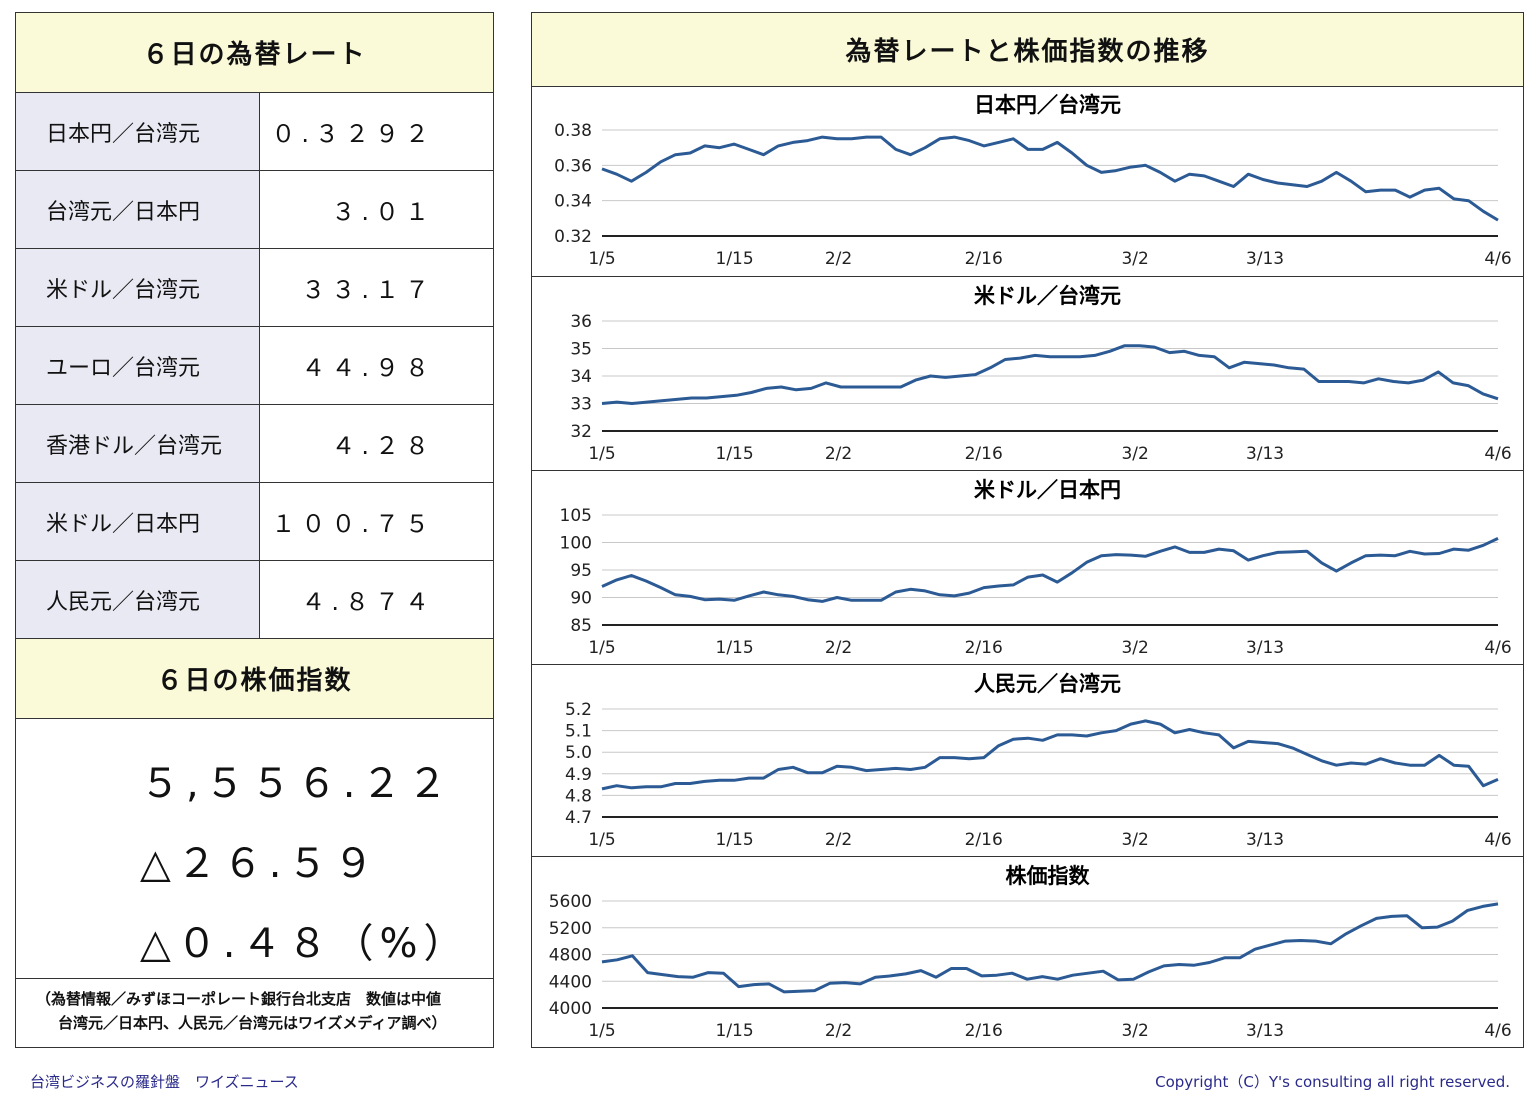 The image size is (1536, 1104). What do you see at coordinates (581, 626) in the screenshot?
I see `y-tick-label: 85` at bounding box center [581, 626].